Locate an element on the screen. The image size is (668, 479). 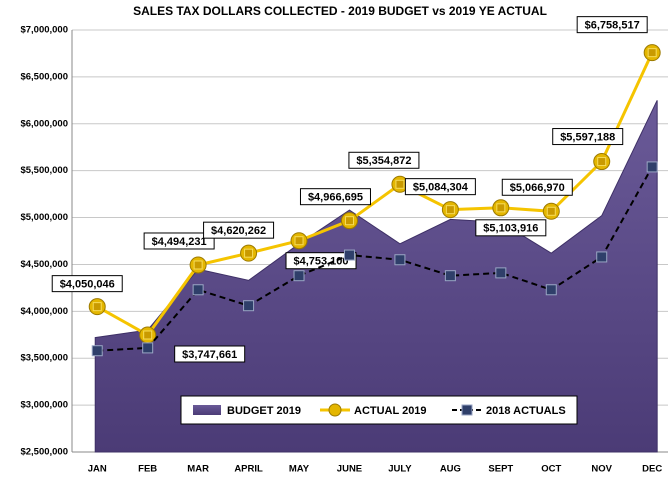
x-tick-label: JULY is located at coordinates (400, 469).